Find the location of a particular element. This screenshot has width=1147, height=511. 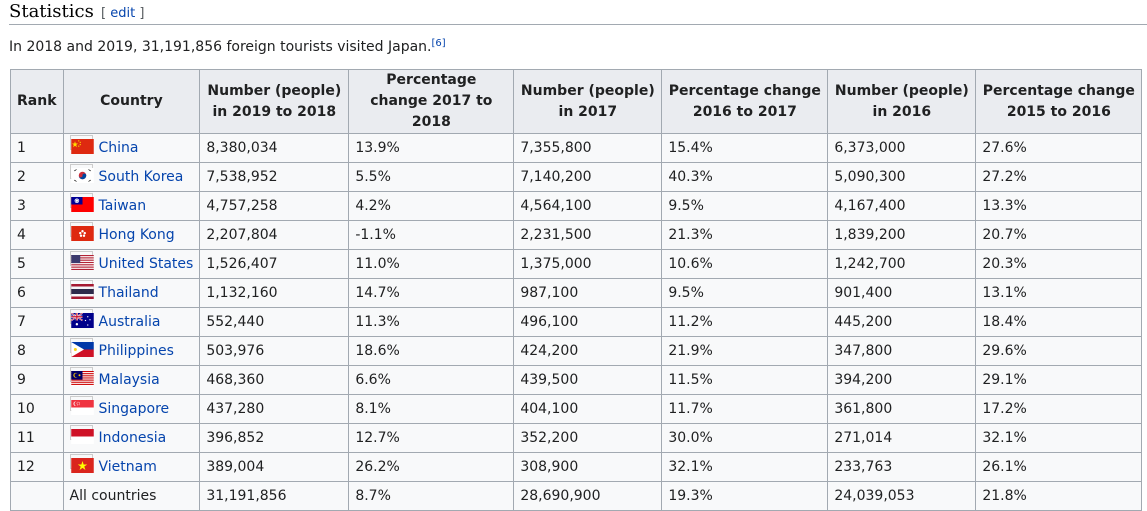

change-2018-cell: 5.5% is located at coordinates (431, 177).